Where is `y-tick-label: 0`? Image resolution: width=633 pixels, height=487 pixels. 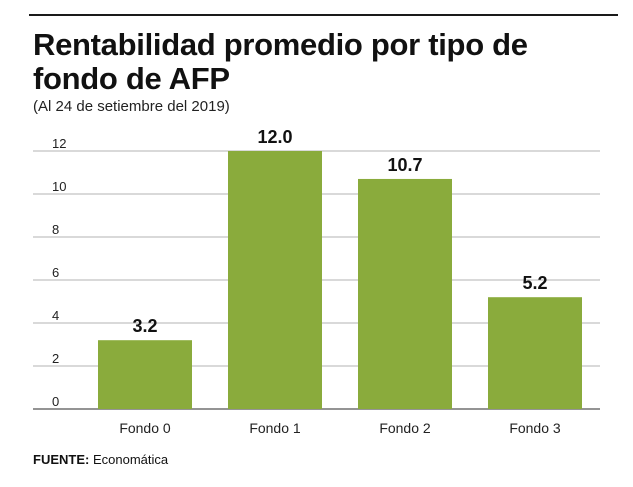
y-tick-label: 0 is located at coordinates (55, 401).